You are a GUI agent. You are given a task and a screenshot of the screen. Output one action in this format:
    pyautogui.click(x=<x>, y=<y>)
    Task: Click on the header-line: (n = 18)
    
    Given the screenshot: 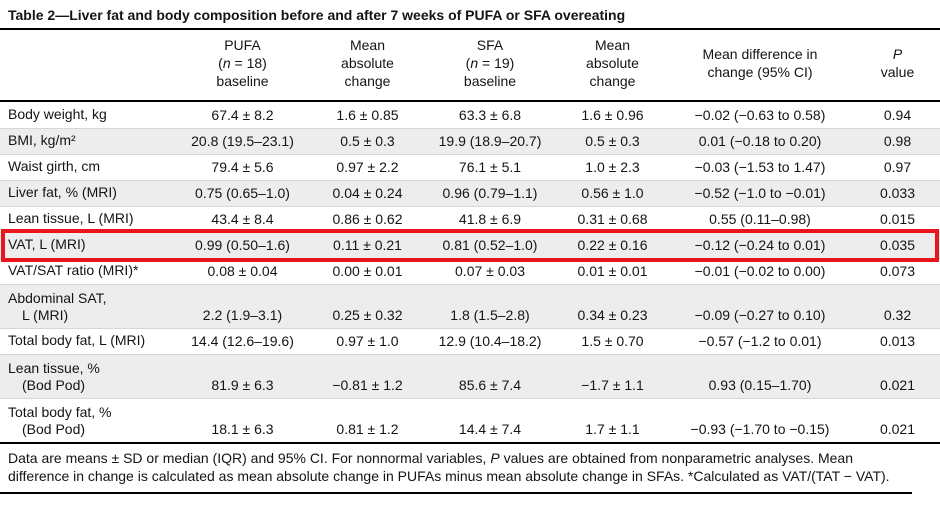 What is the action you would take?
    pyautogui.click(x=242, y=64)
    